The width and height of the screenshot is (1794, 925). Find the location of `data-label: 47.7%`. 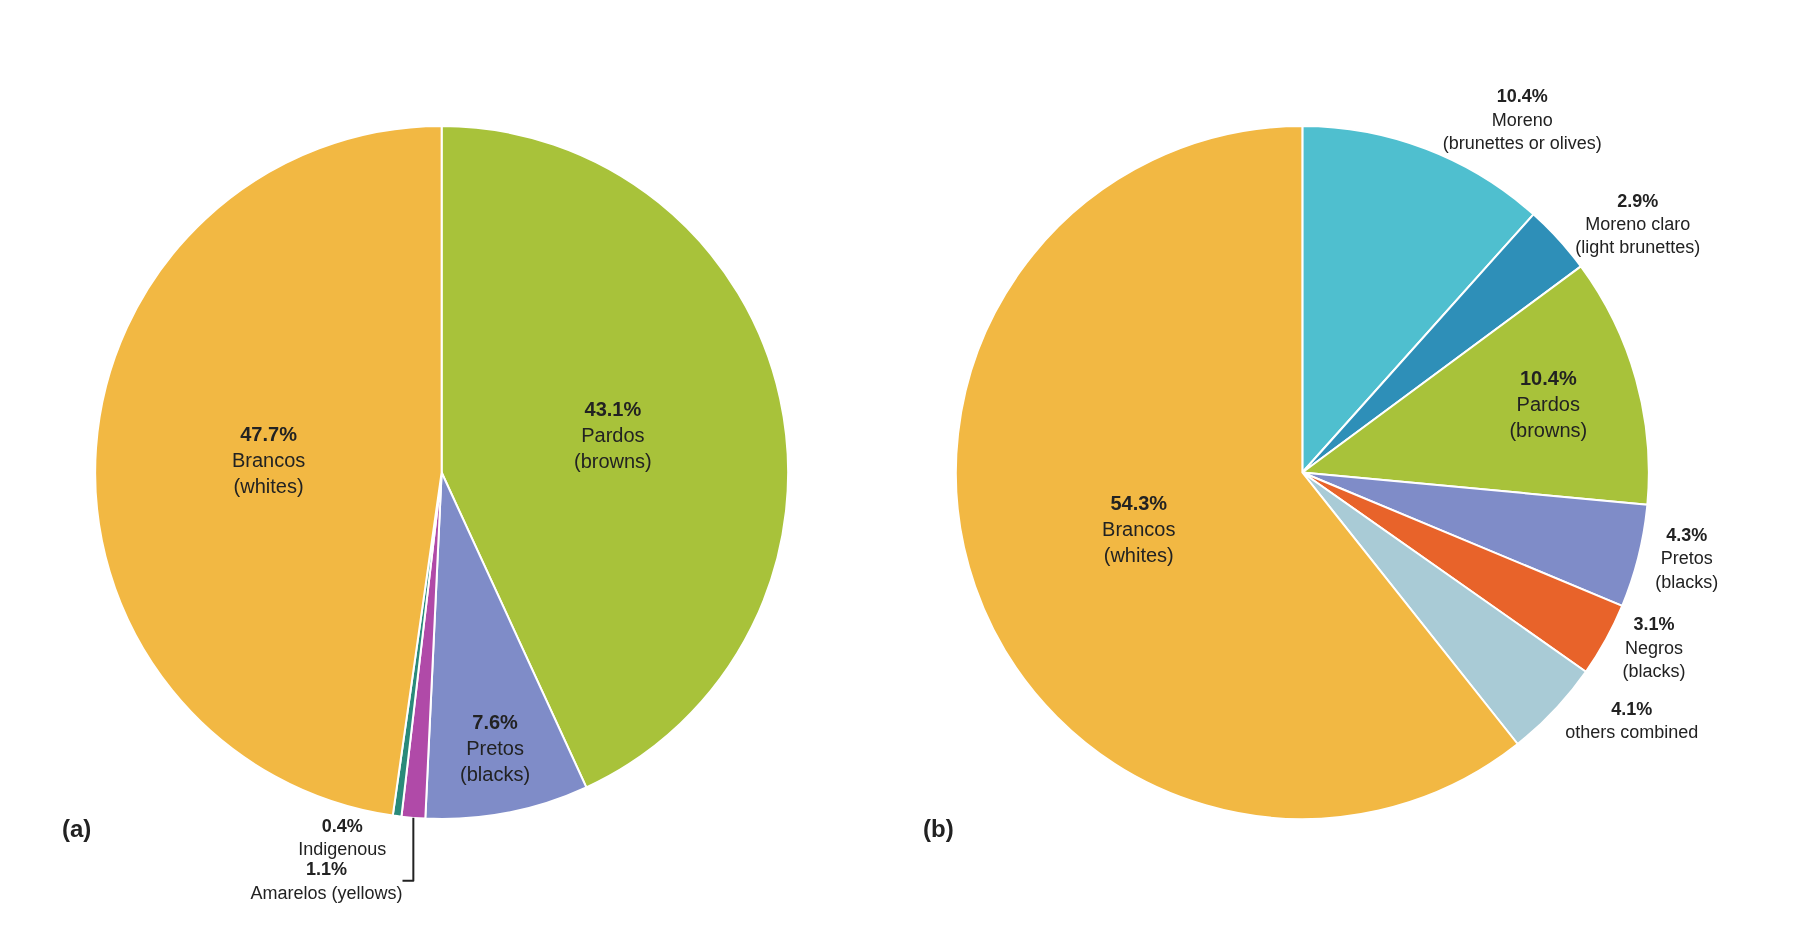

data-label: 47.7% is located at coordinates (269, 434).